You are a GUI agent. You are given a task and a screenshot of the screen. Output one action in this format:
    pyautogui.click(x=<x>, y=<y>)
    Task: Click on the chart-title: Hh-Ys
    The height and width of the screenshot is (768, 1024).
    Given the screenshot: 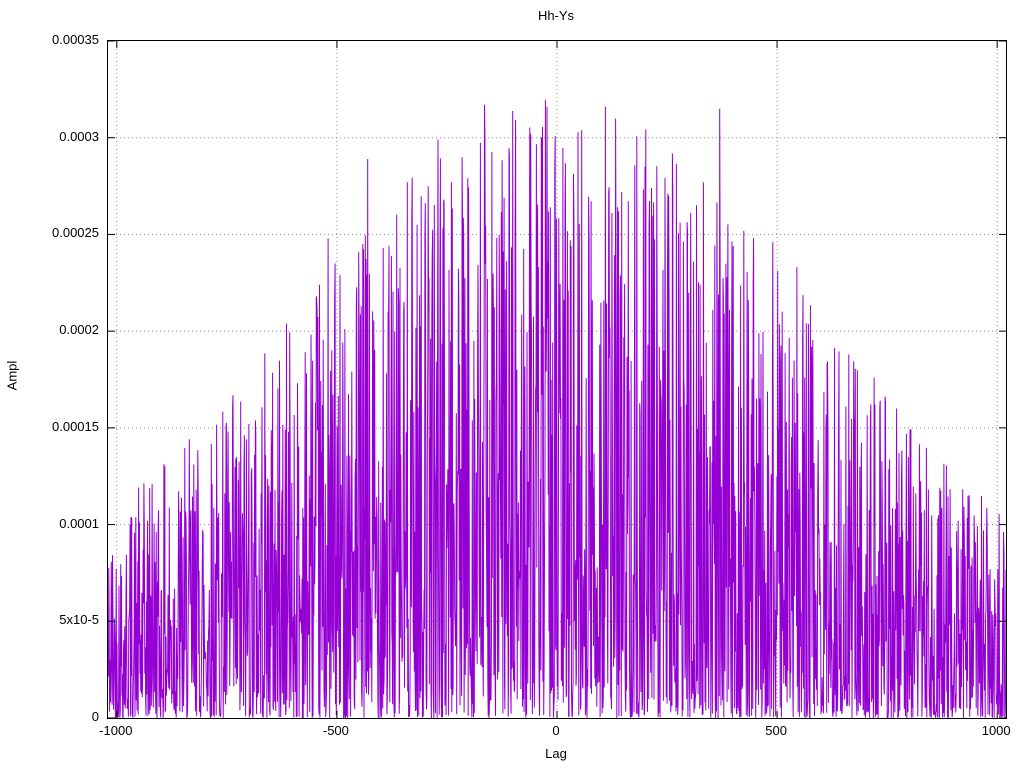 What is the action you would take?
    pyautogui.click(x=556, y=15)
    